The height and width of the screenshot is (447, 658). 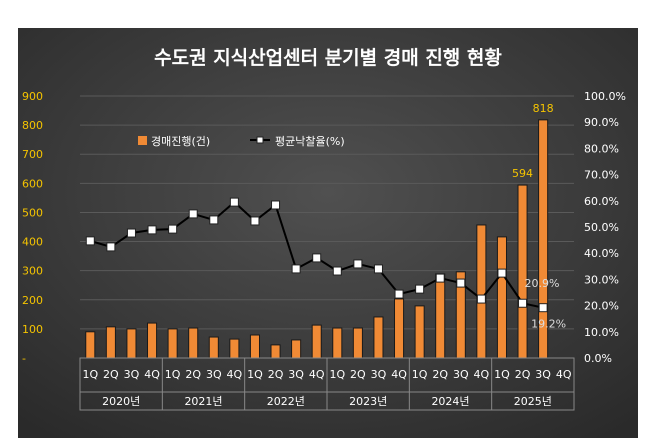 I want to click on year-label: 2023년, so click(x=368, y=401).